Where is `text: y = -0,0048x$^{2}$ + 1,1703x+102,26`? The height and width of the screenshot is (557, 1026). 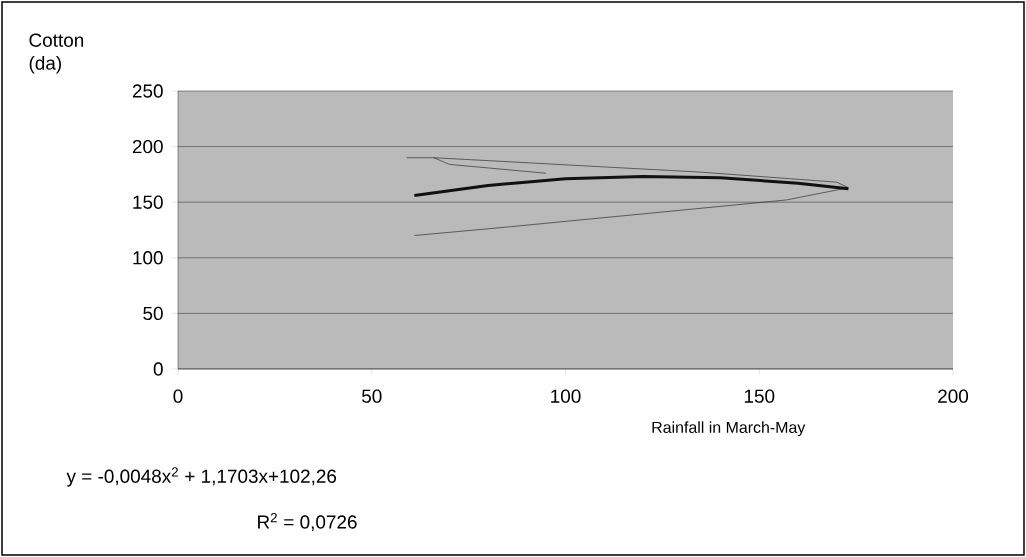 text: y = -0,0048x$^{2}$ + 1,1703x+102,26 is located at coordinates (201, 477).